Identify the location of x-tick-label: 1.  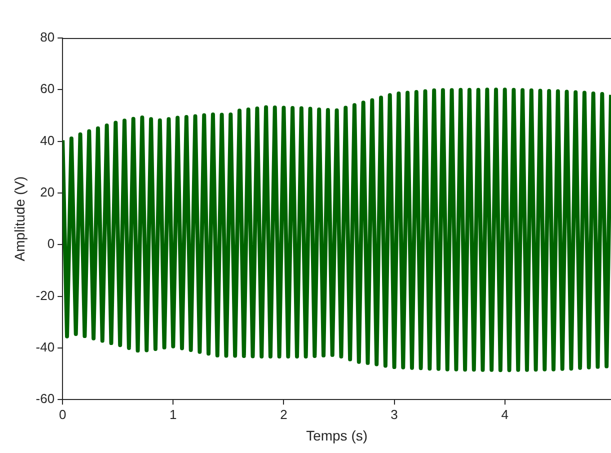
(173, 414).